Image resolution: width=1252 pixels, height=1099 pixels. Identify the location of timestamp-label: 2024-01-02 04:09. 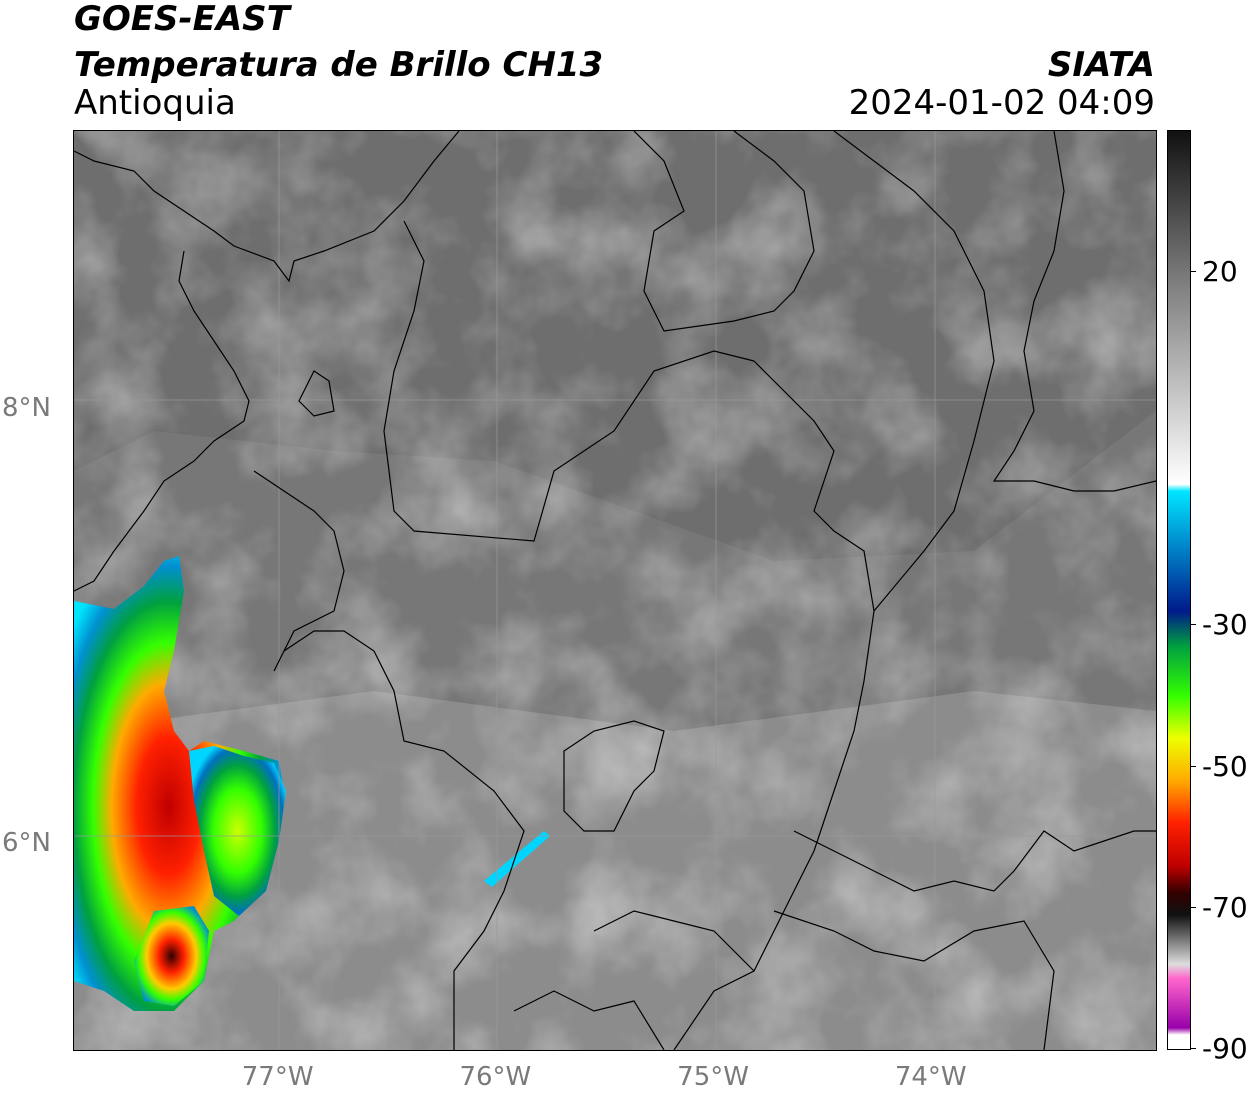
(1001, 103).